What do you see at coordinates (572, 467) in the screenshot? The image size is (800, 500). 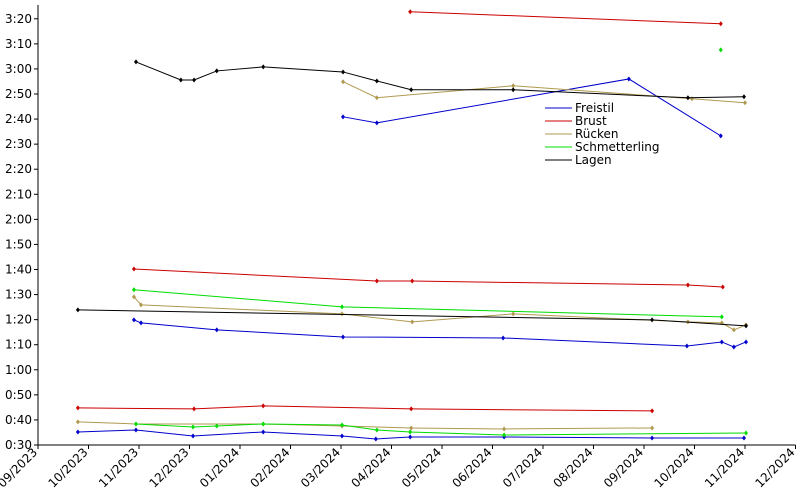 I see `x-tick-label: 08/2024` at bounding box center [572, 467].